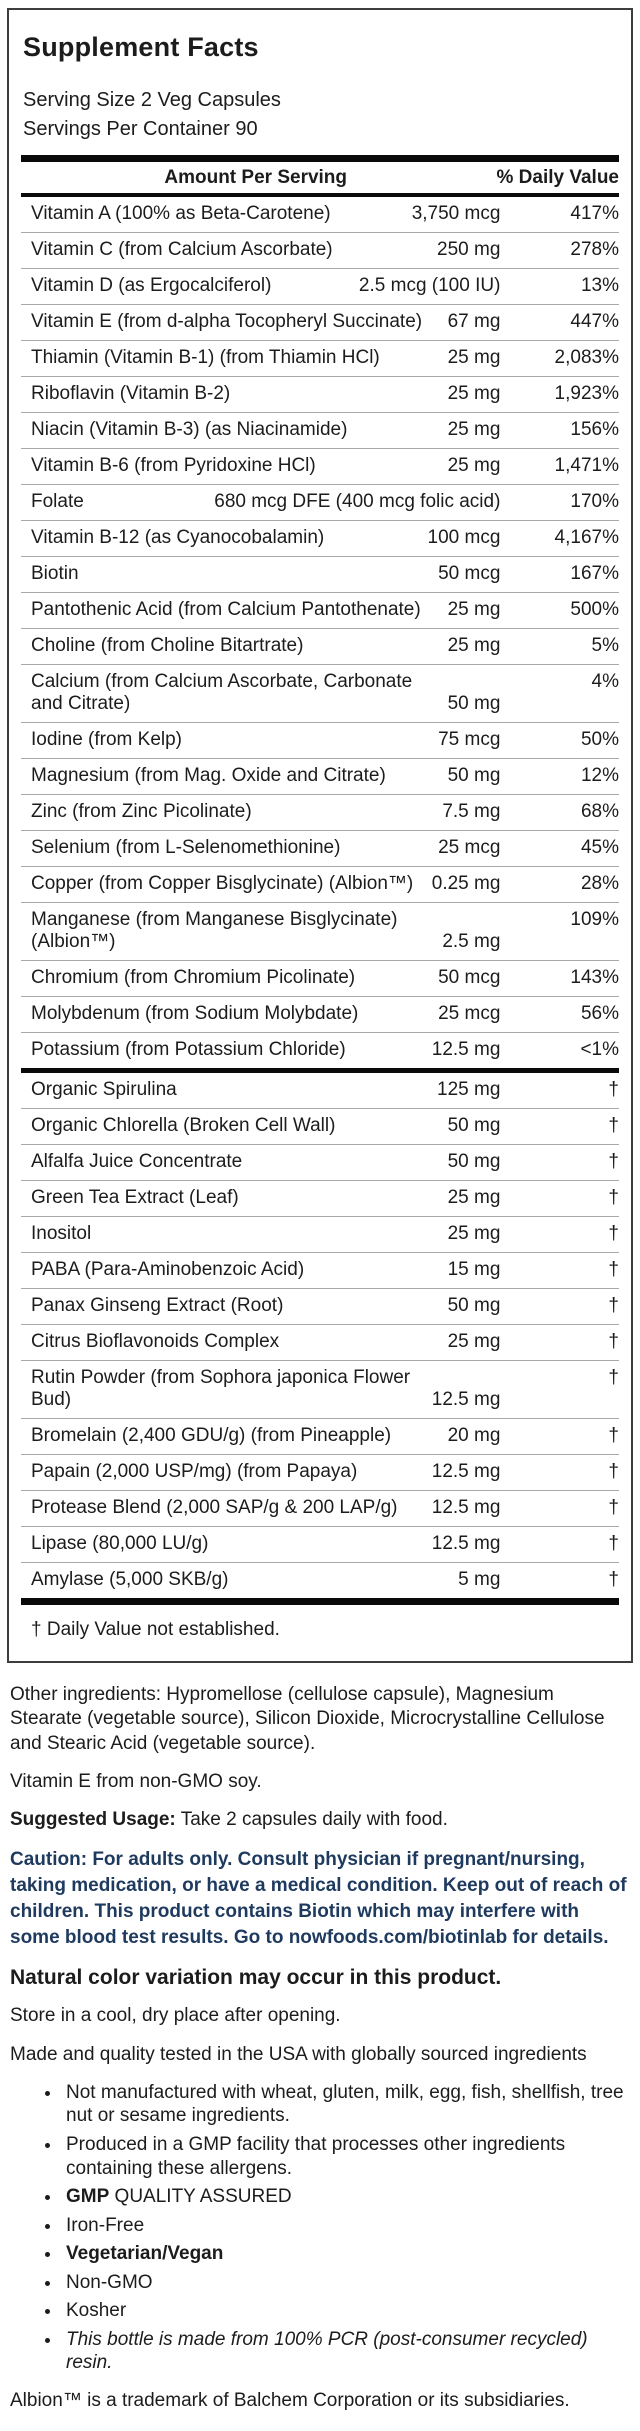 This screenshot has height=2431, width=640. I want to click on row-left-group: Vitamin B-12 (as Cyanocobalamin) 100 mcg, so click(260, 538).